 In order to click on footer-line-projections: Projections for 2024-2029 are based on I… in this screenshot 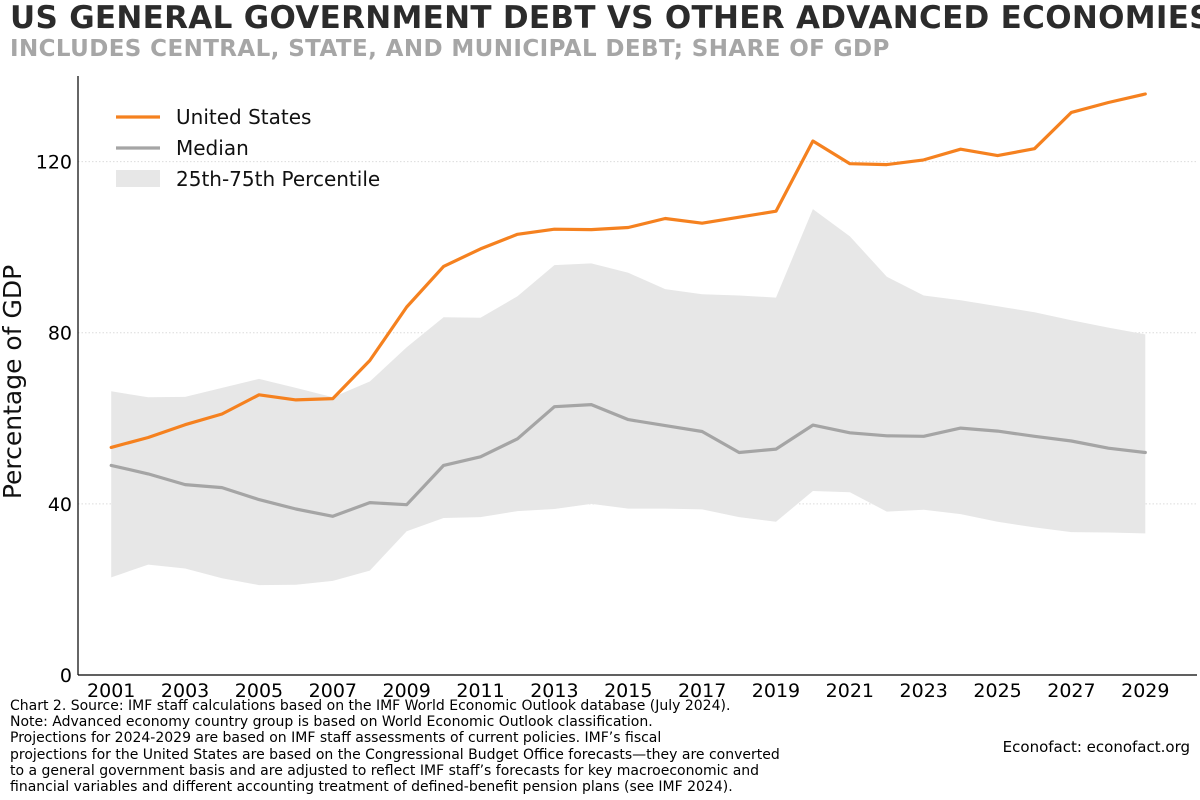, I will do `click(336, 738)`.